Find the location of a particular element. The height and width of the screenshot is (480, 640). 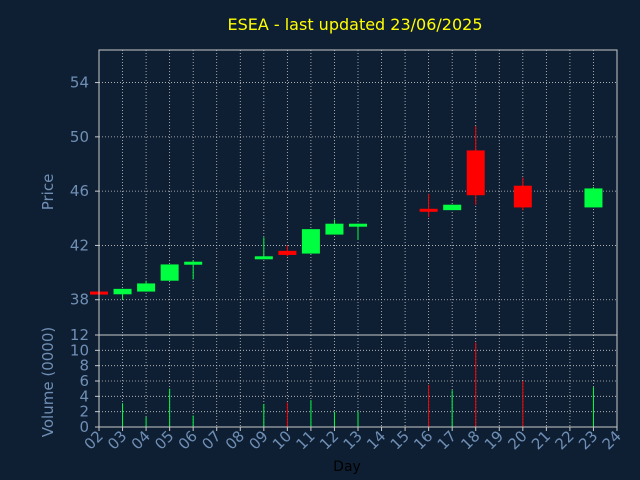

x-tick-label: 17 is located at coordinates (447, 440).